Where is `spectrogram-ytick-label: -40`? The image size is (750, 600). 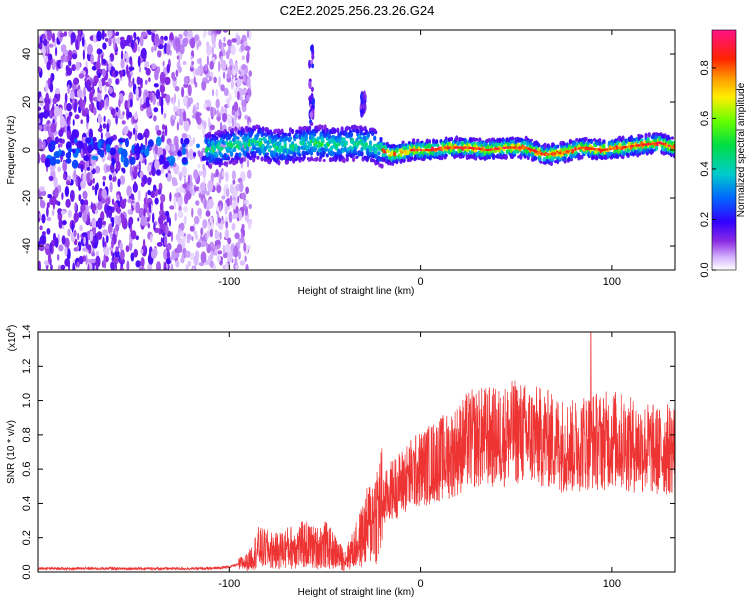 spectrogram-ytick-label: -40 is located at coordinates (27, 246).